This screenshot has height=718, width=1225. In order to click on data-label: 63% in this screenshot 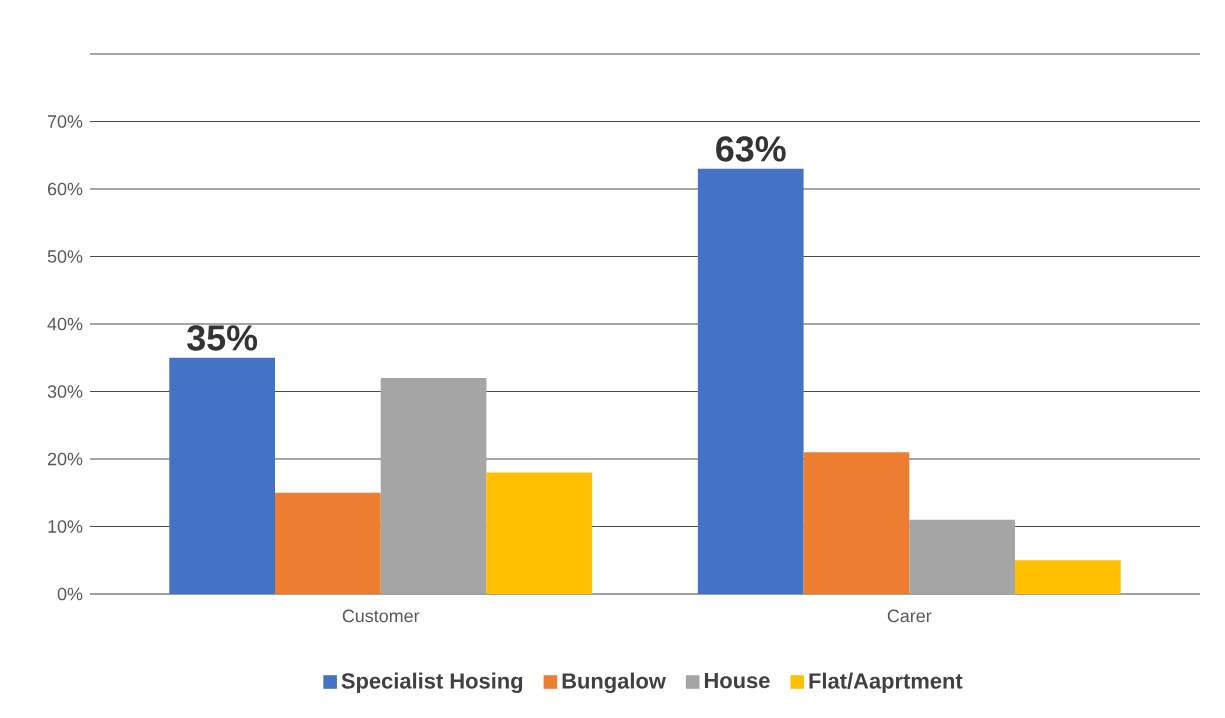, I will do `click(751, 149)`.